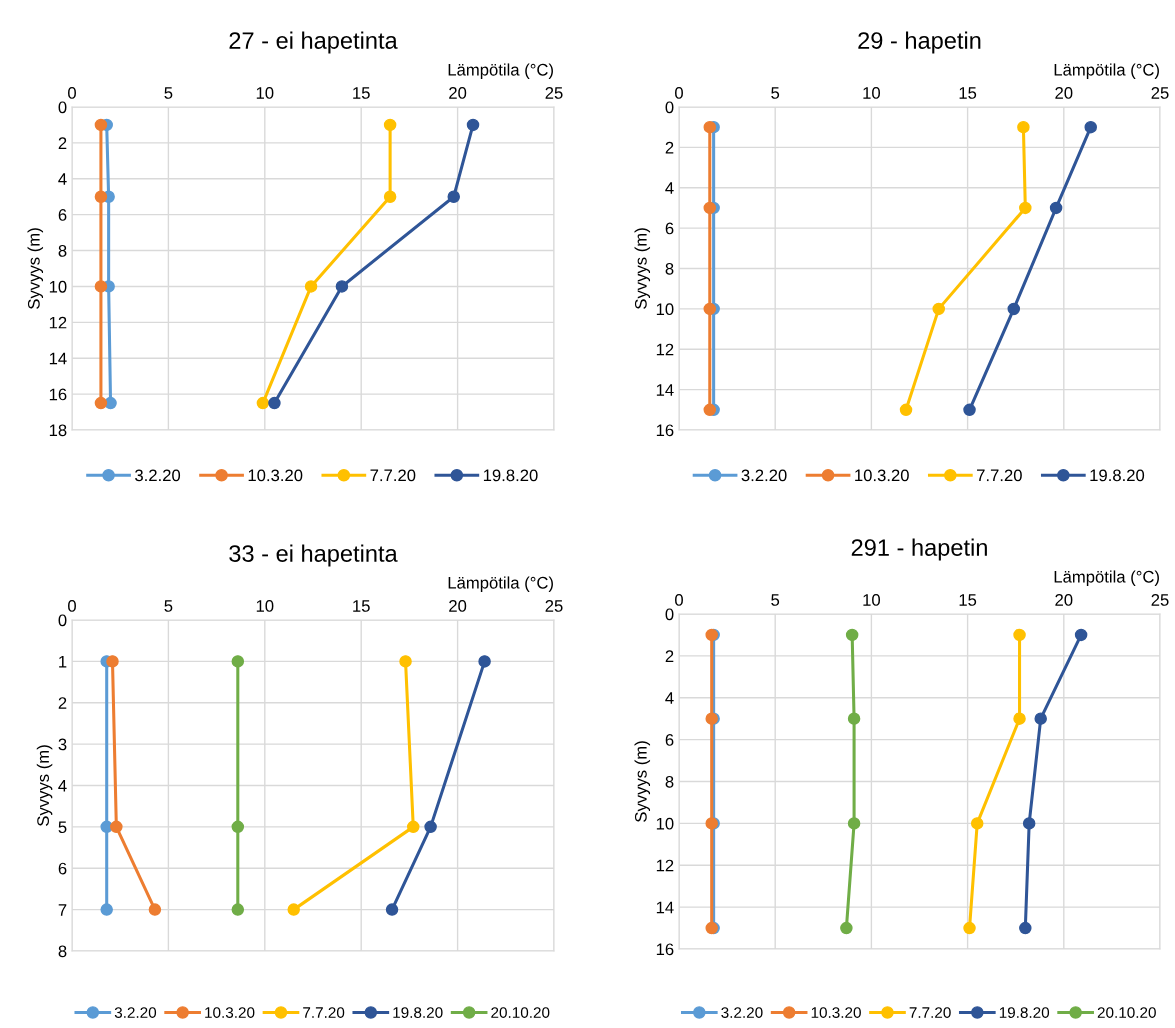 The image size is (1175, 1028). I want to click on chart-title: 29 - hapetin, so click(919, 42).